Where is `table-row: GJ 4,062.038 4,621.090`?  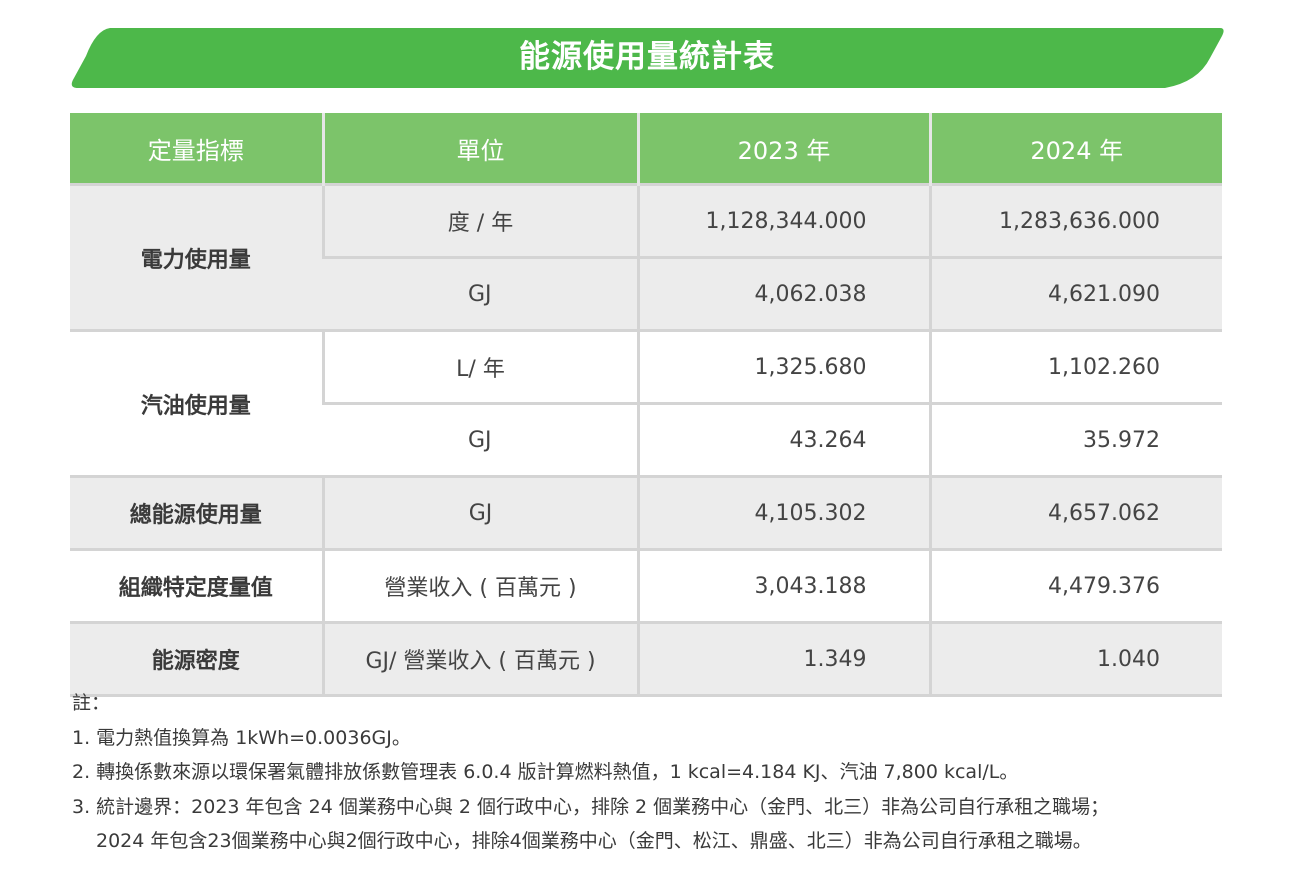
table-row: GJ 4,062.038 4,621.090 is located at coordinates (646, 293).